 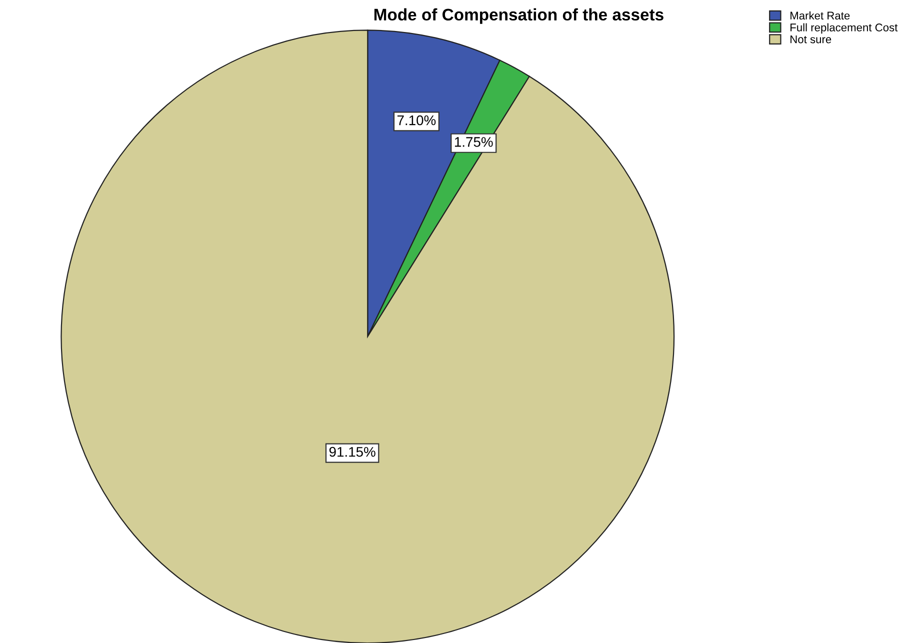 What do you see at coordinates (473, 142) in the screenshot?
I see `data-label: 1.75%` at bounding box center [473, 142].